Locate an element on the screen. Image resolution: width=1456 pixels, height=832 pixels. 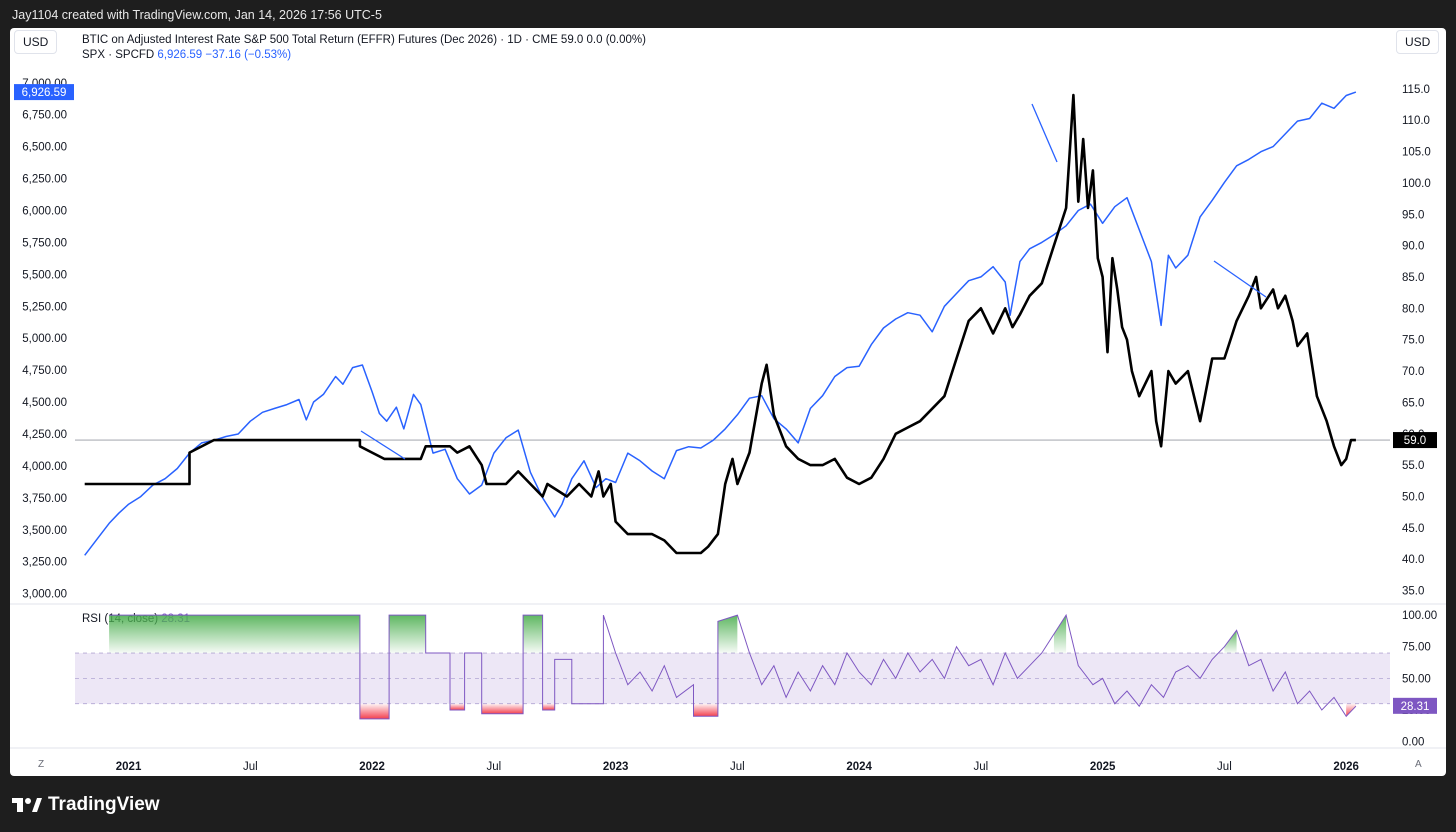
left-axis-tick: 6,000.00 is located at coordinates (44, 211).